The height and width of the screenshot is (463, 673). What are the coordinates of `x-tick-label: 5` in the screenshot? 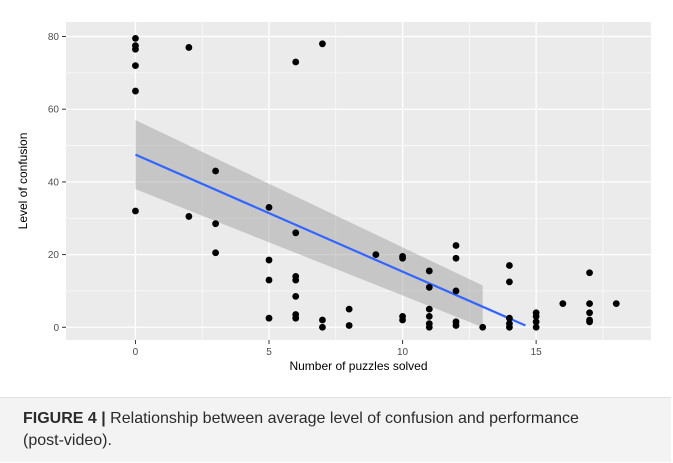 It's located at (269, 352).